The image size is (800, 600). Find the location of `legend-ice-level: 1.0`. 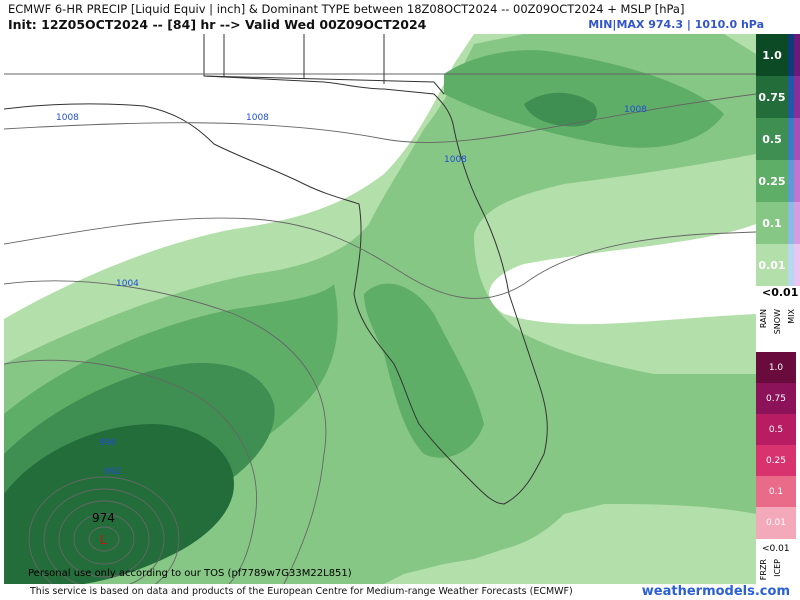

legend-ice-level: 1.0 is located at coordinates (776, 368).